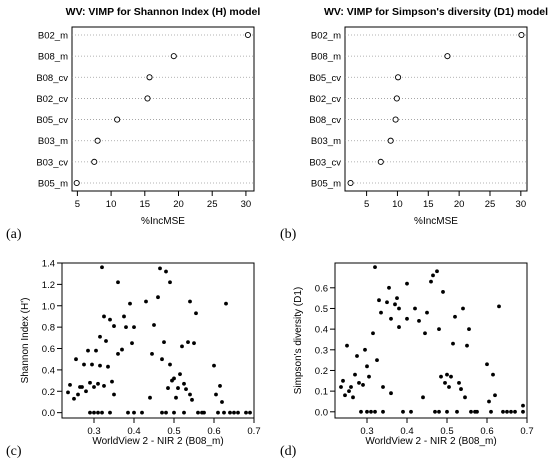  What do you see at coordinates (446, 431) in the screenshot?
I see `x-tick-label: 0.5` at bounding box center [446, 431].